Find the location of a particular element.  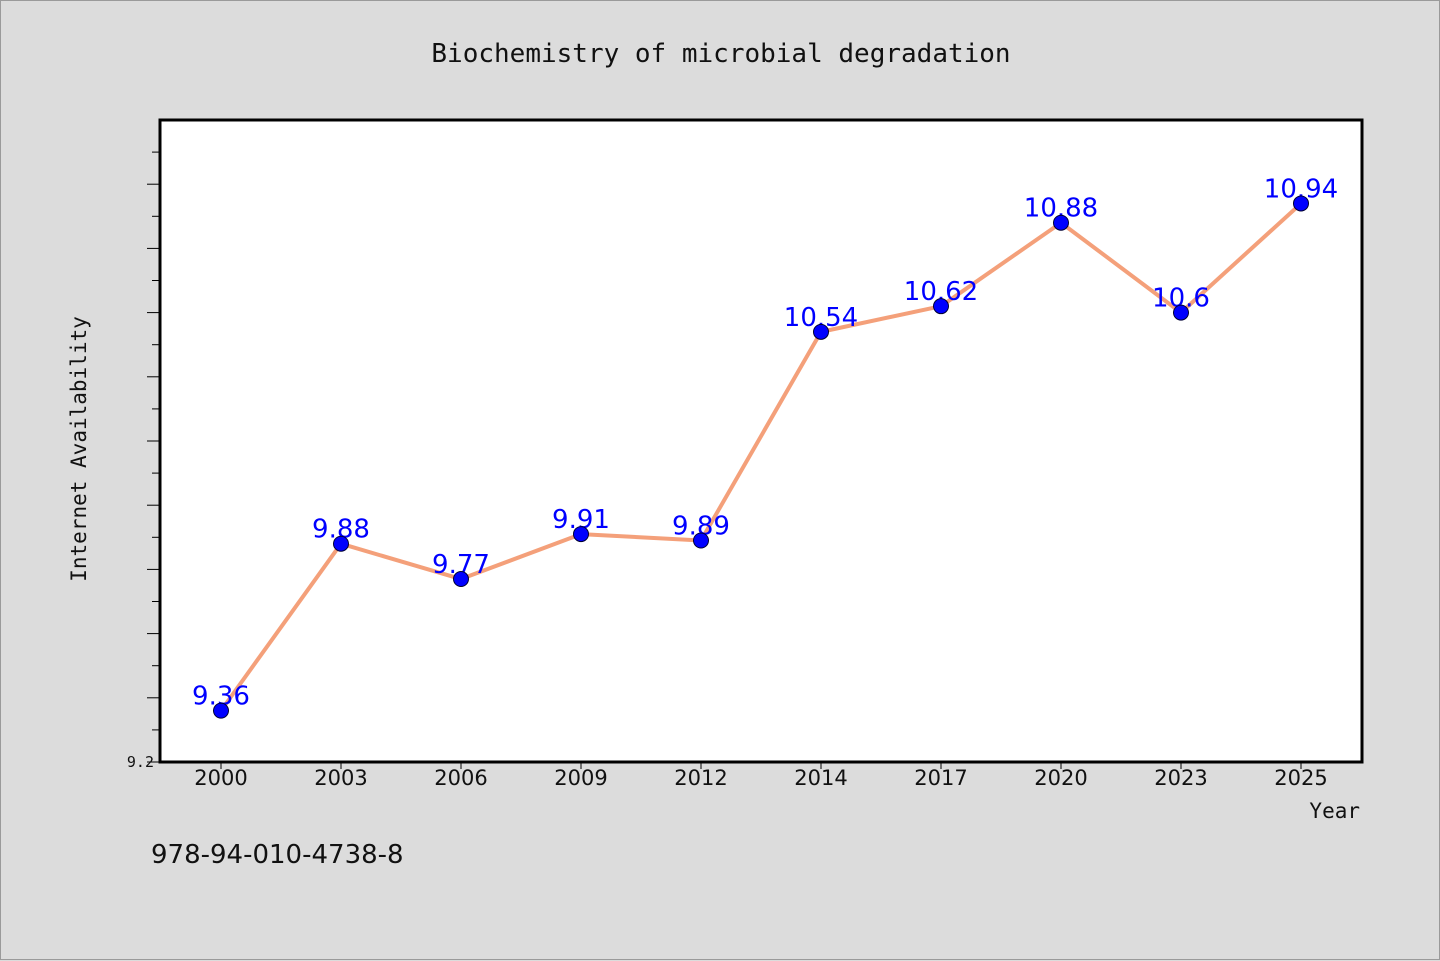

y-axis-label: Internet Availability is located at coordinates (79, 449).